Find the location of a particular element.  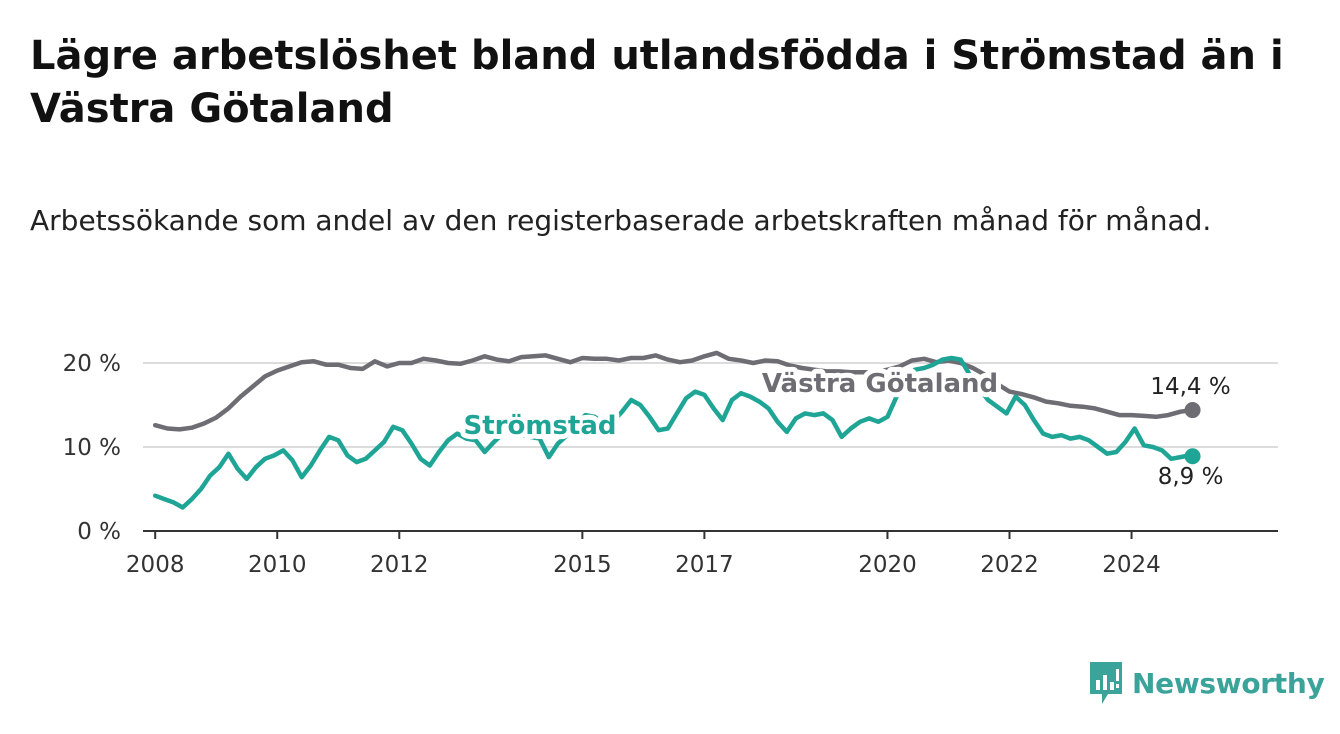

series-label-vastra-gotaland: Västra Götaland is located at coordinates (880, 384).